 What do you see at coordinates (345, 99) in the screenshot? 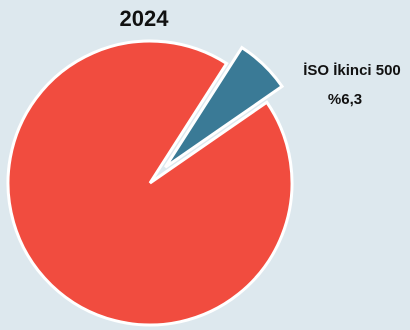
I see `slice-label-value: %6,3` at bounding box center [345, 99].